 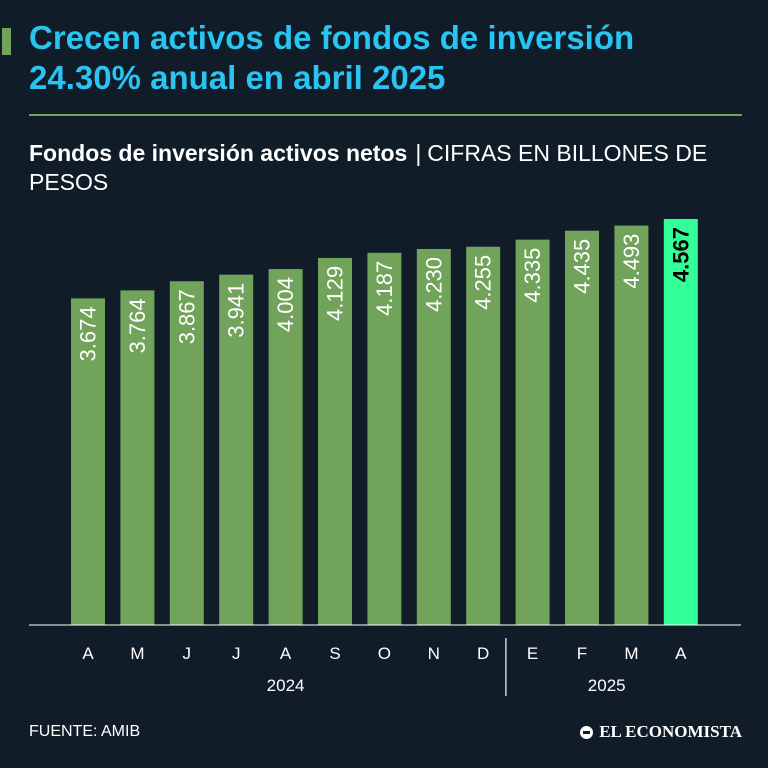 I want to click on bar-value-label: 4.255, so click(x=483, y=282).